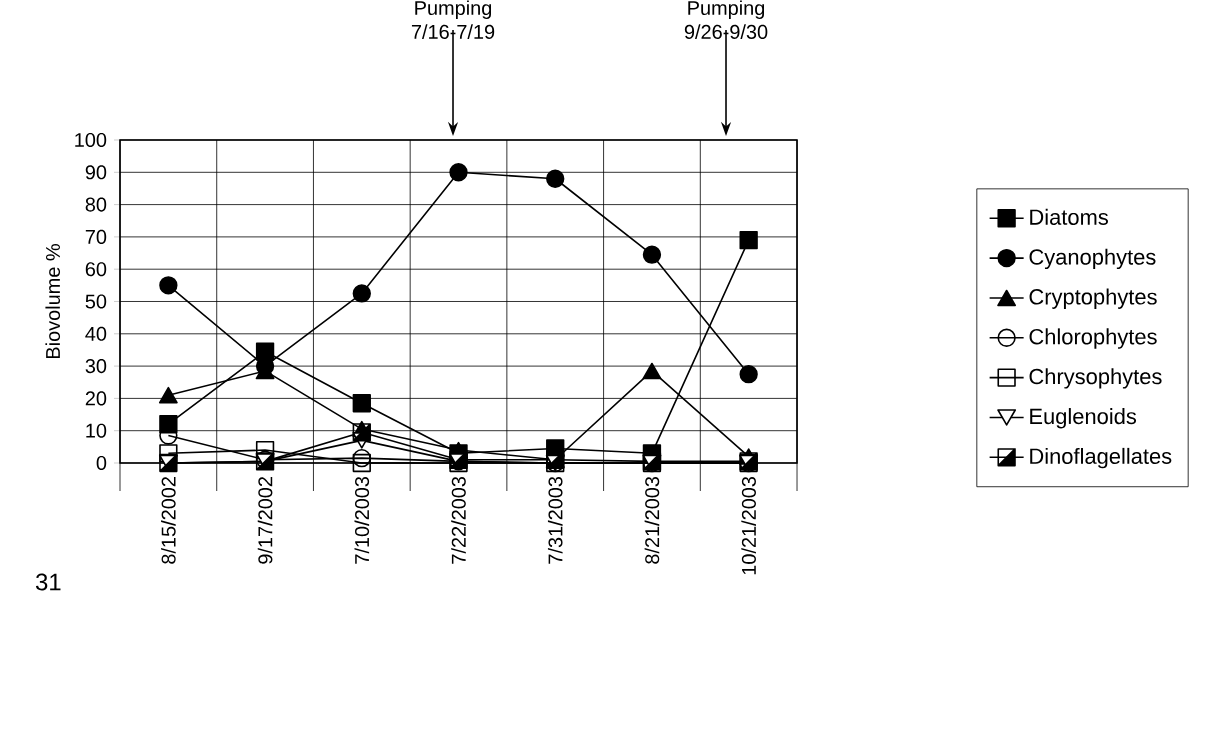  What do you see at coordinates (96, 398) in the screenshot?
I see `y-tick-label: 20` at bounding box center [96, 398].